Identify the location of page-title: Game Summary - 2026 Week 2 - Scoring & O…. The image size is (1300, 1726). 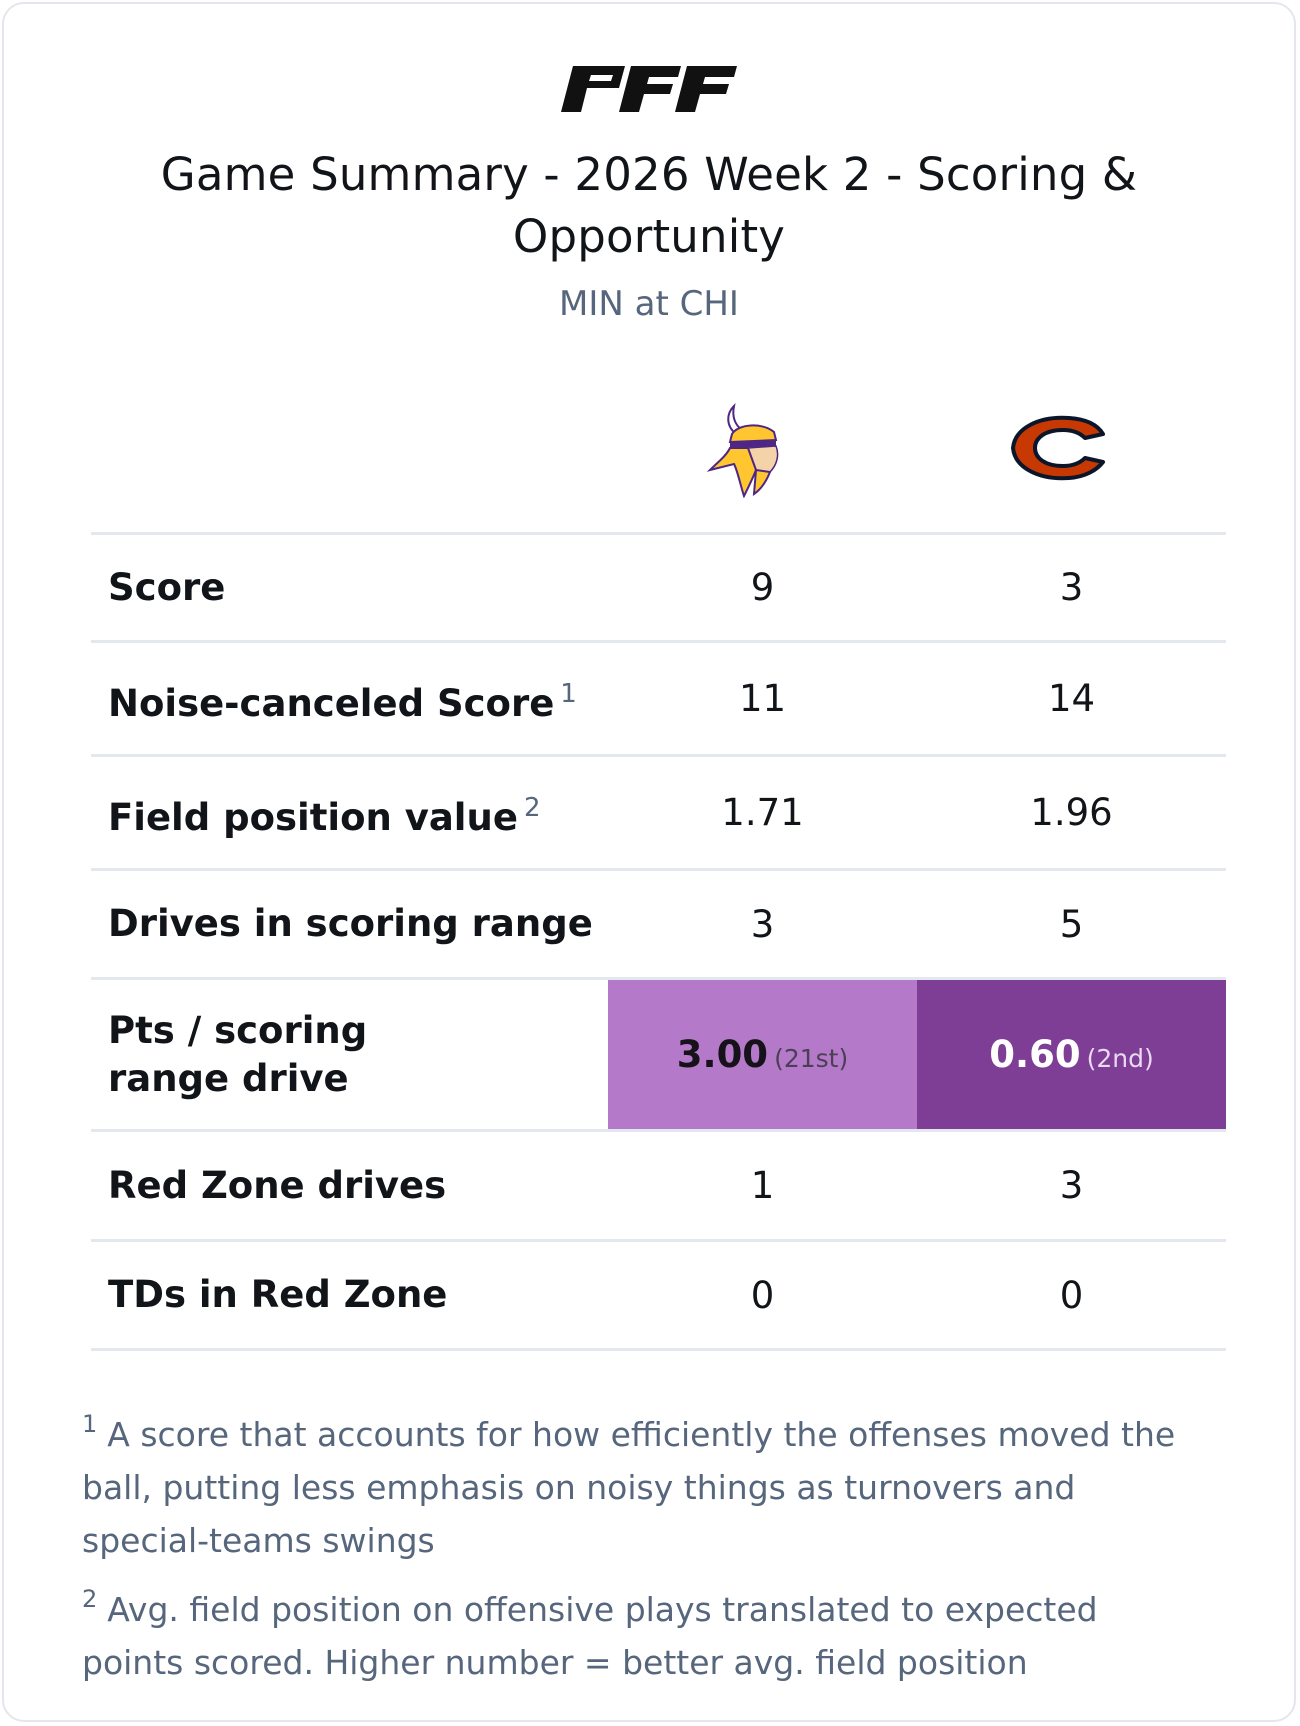
(649, 205).